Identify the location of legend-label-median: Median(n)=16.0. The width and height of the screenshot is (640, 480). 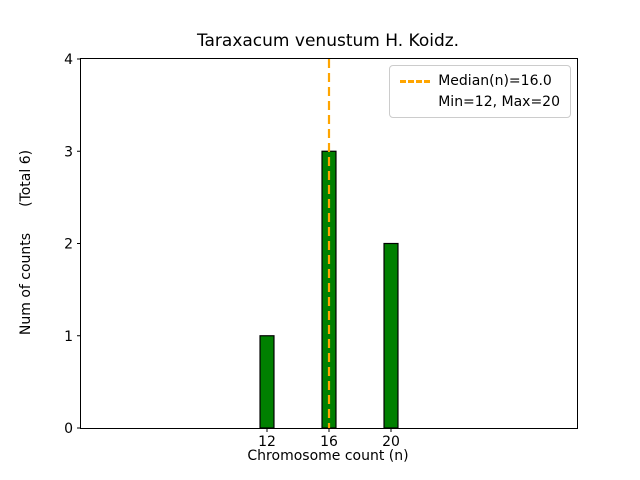
(495, 81).